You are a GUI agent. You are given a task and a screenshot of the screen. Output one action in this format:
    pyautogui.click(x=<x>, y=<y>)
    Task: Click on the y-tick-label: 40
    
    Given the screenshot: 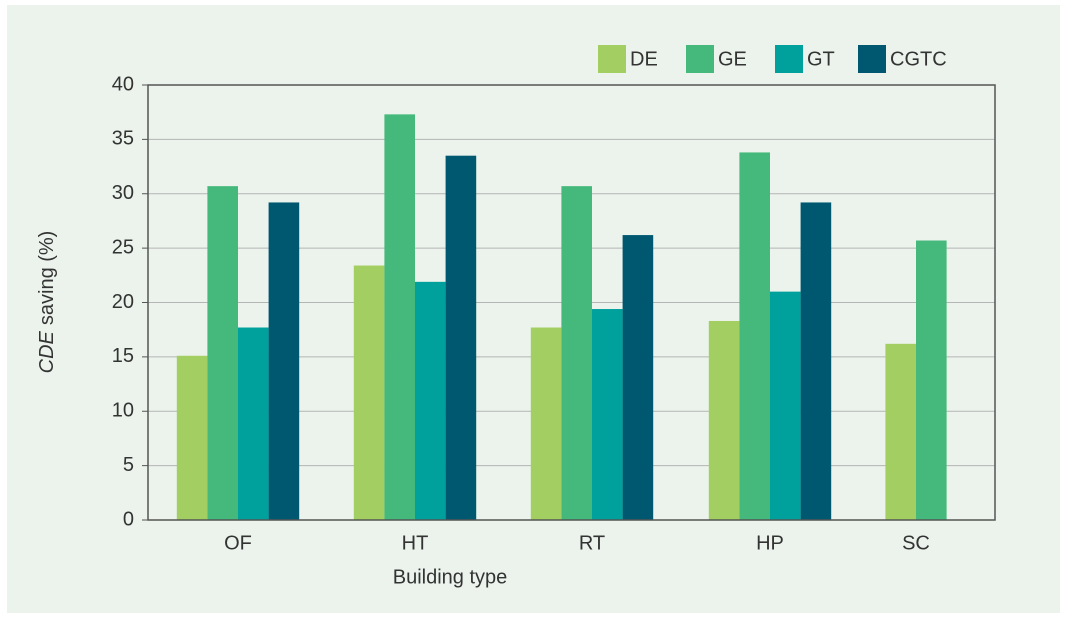 What is the action you would take?
    pyautogui.click(x=123, y=84)
    